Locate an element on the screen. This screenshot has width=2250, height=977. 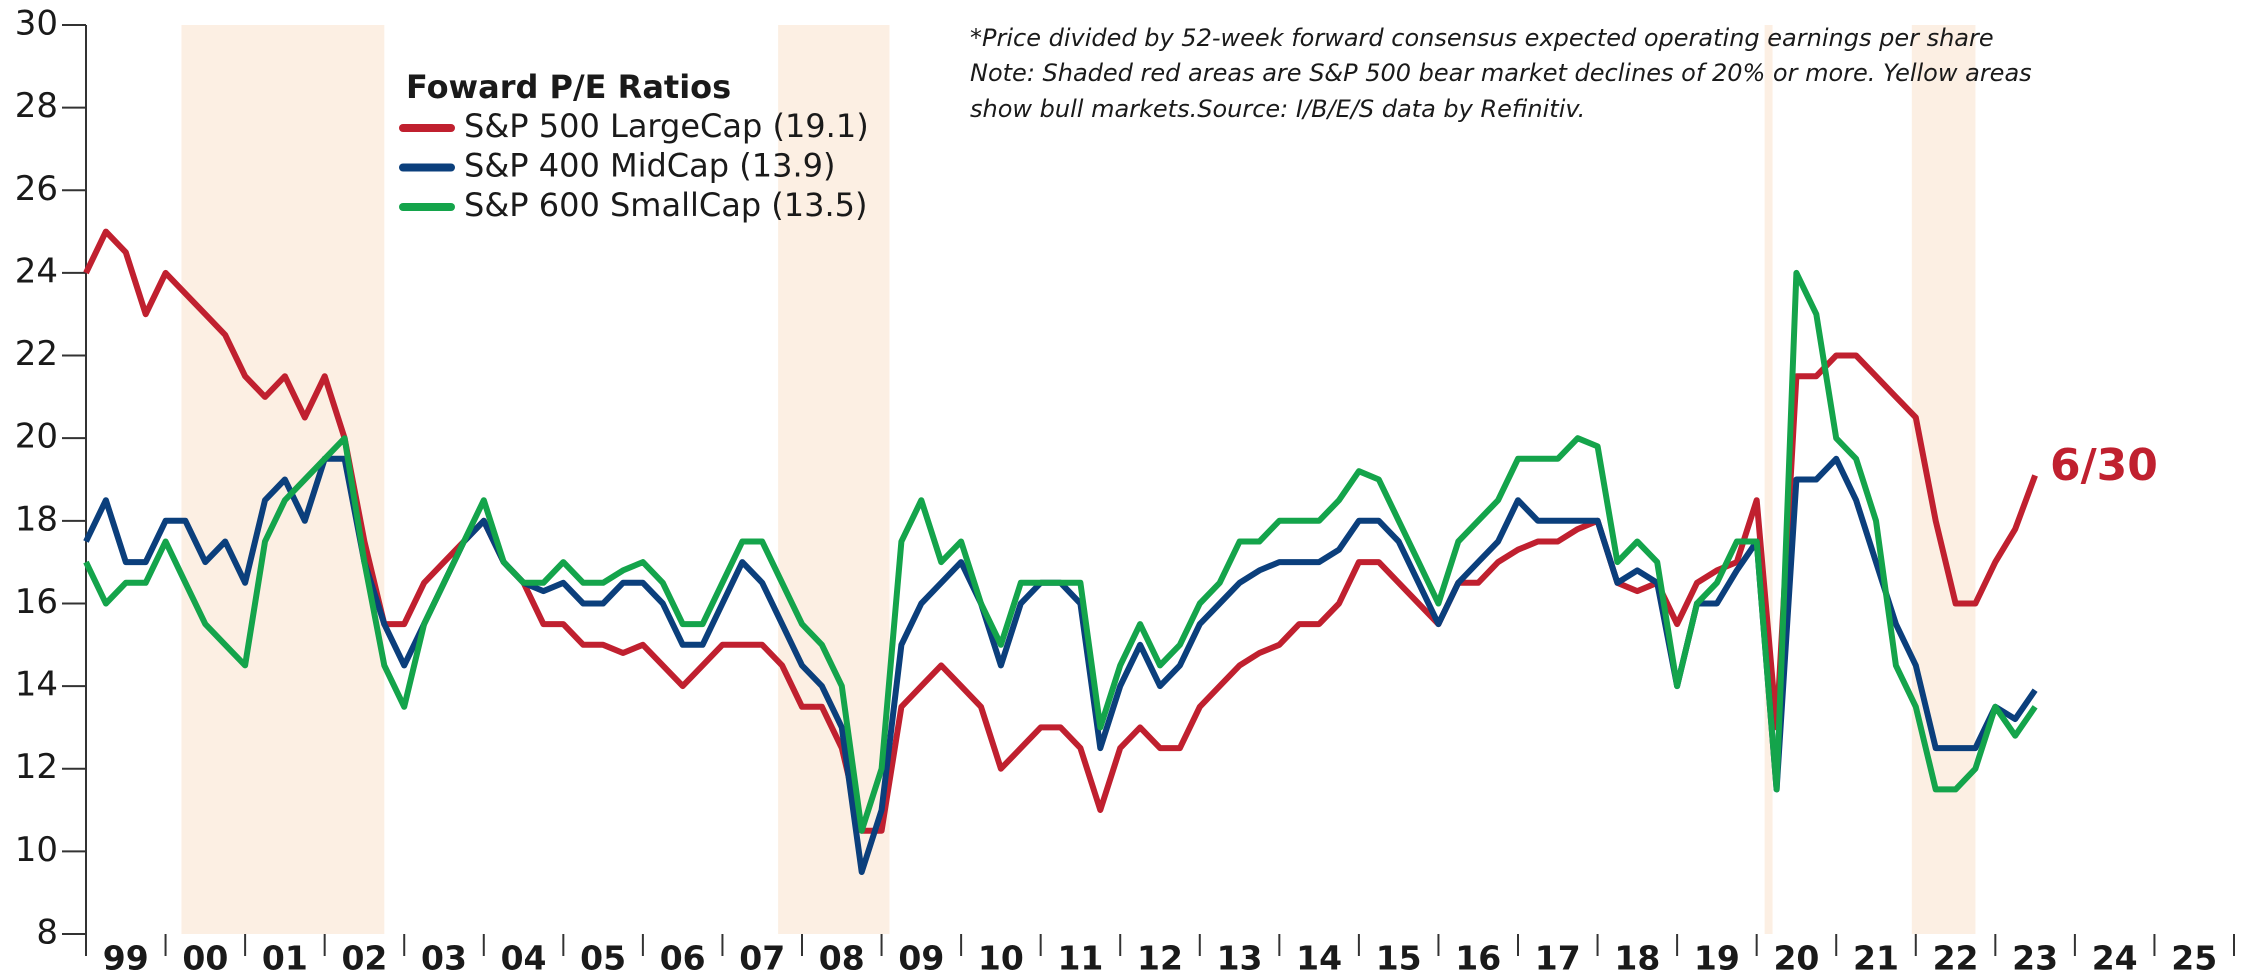
x-tick-label: 09 is located at coordinates (921, 958).